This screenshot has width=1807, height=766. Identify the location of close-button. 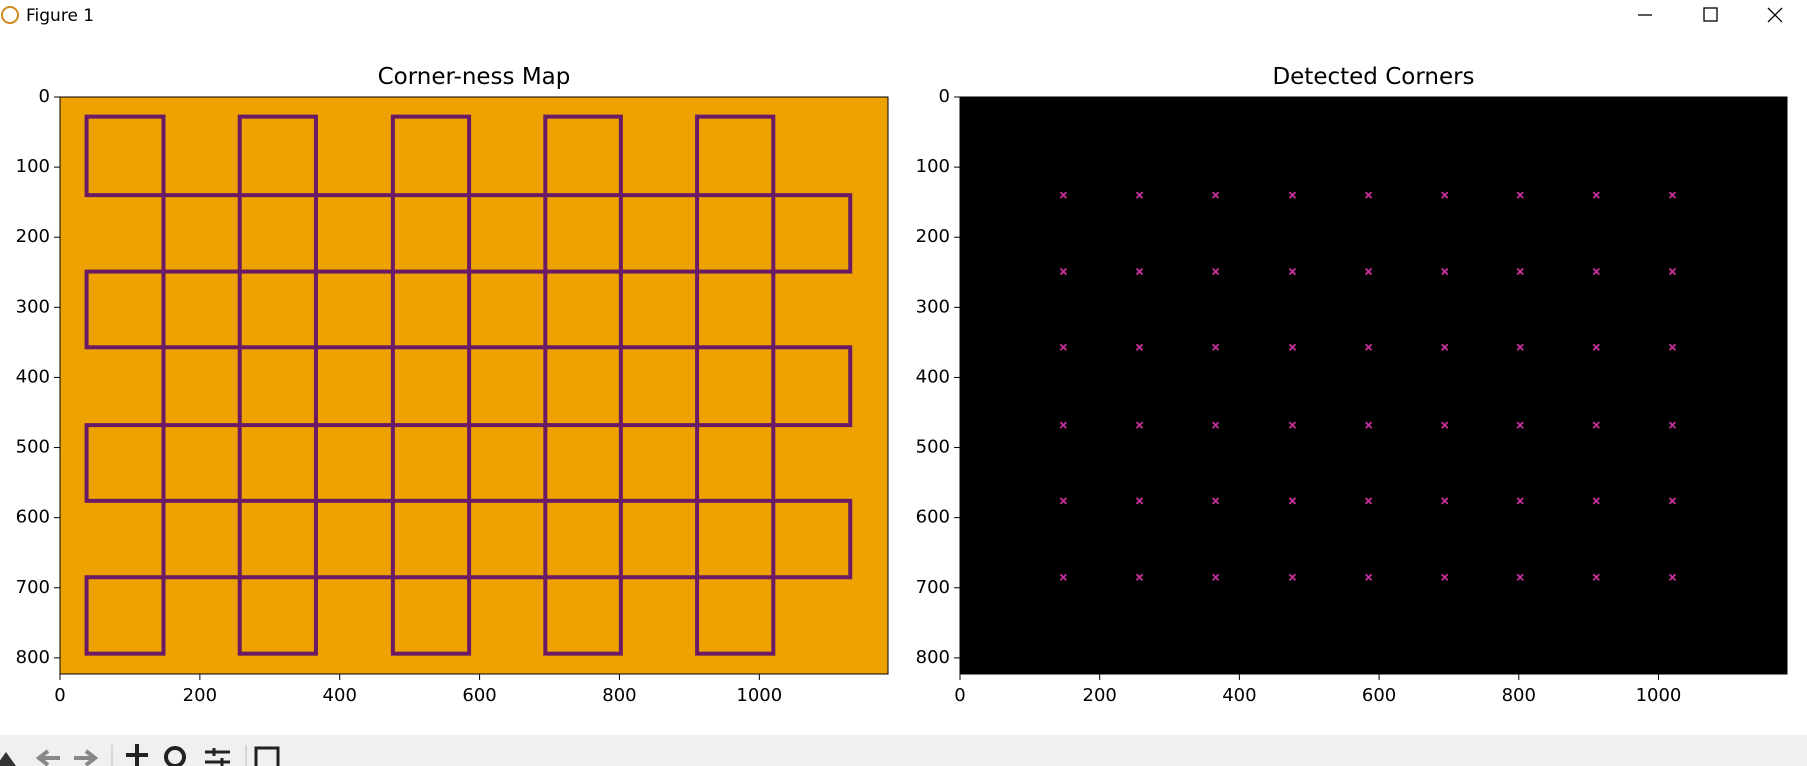
(1775, 15).